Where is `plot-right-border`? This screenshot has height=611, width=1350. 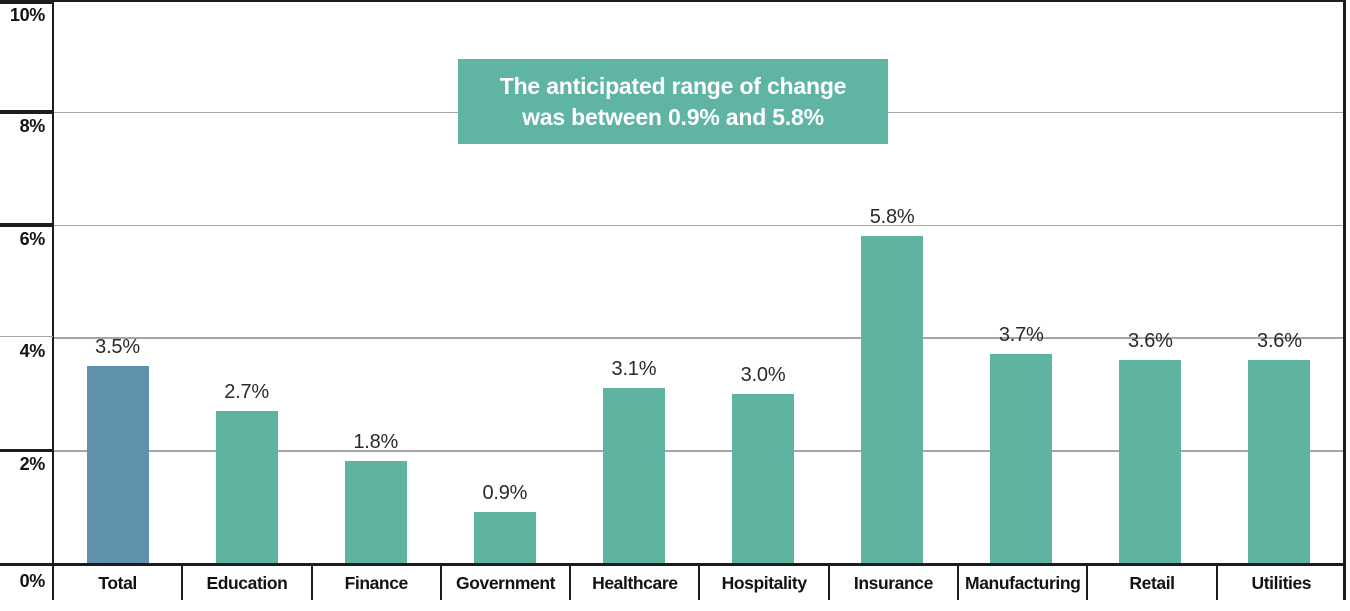
plot-right-border is located at coordinates (1344, 300).